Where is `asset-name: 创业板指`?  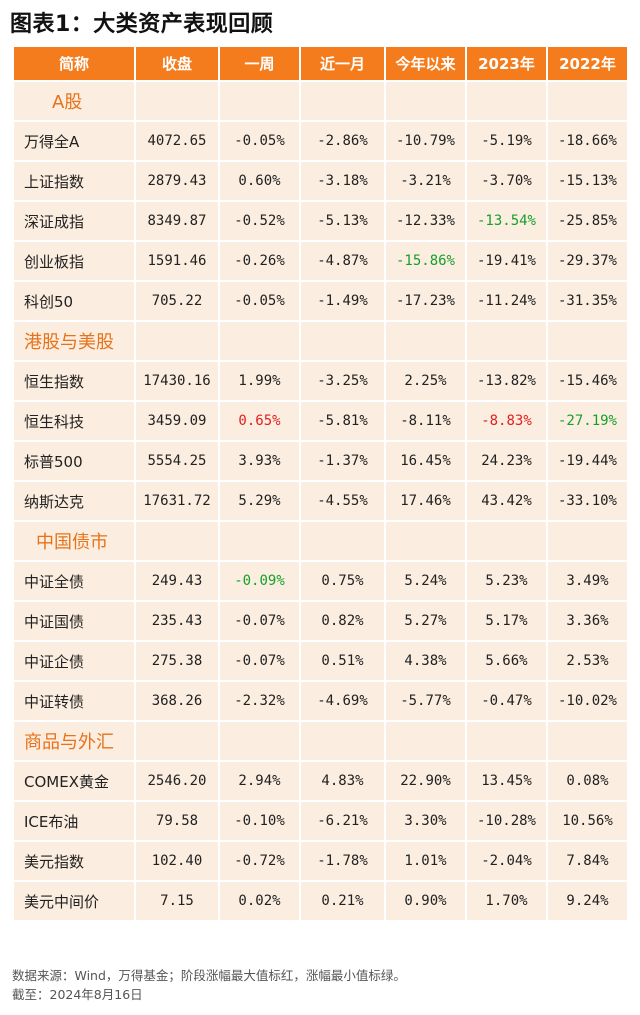 asset-name: 创业板指 is located at coordinates (74, 261).